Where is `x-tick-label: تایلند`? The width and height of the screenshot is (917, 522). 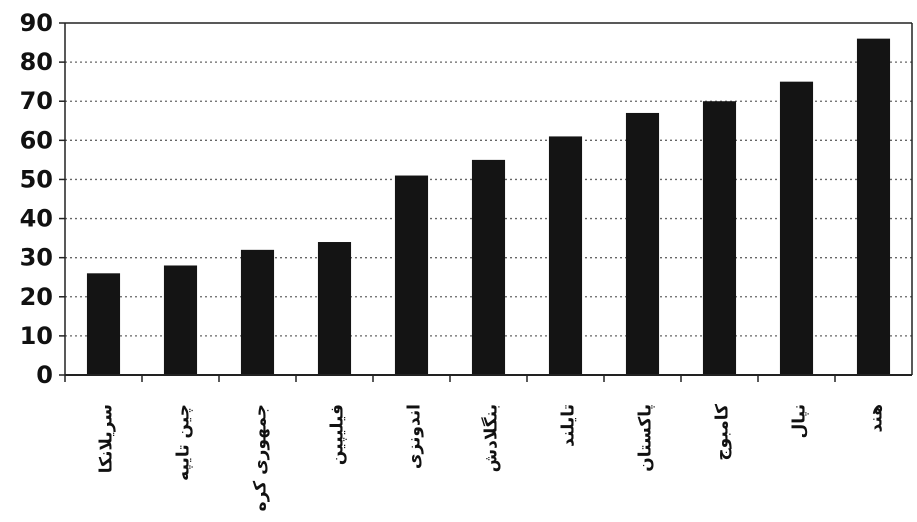 x-tick-label: تایلند is located at coordinates (569, 425).